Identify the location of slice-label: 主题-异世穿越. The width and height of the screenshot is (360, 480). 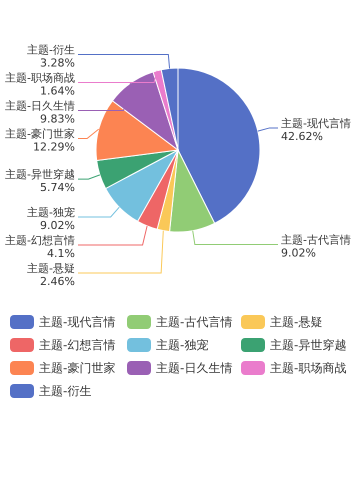
(40, 175).